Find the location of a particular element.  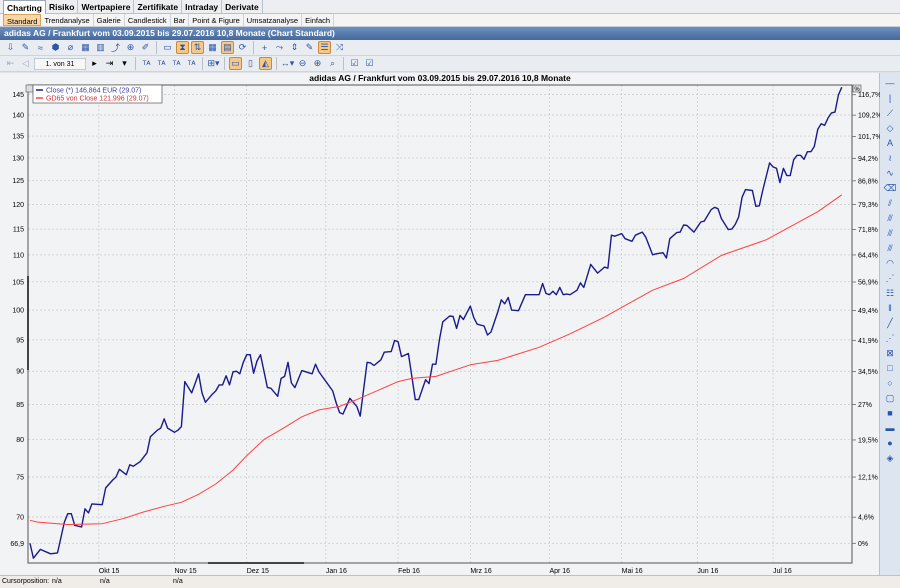

tab-risiko: Risiko is located at coordinates (62, 7).